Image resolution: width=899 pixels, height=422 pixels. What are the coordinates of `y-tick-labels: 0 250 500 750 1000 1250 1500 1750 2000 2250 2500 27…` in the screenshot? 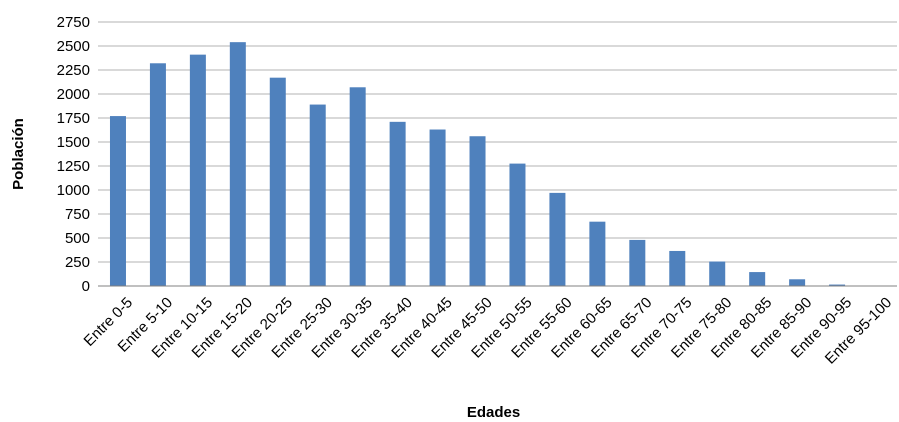 It's located at (73, 154).